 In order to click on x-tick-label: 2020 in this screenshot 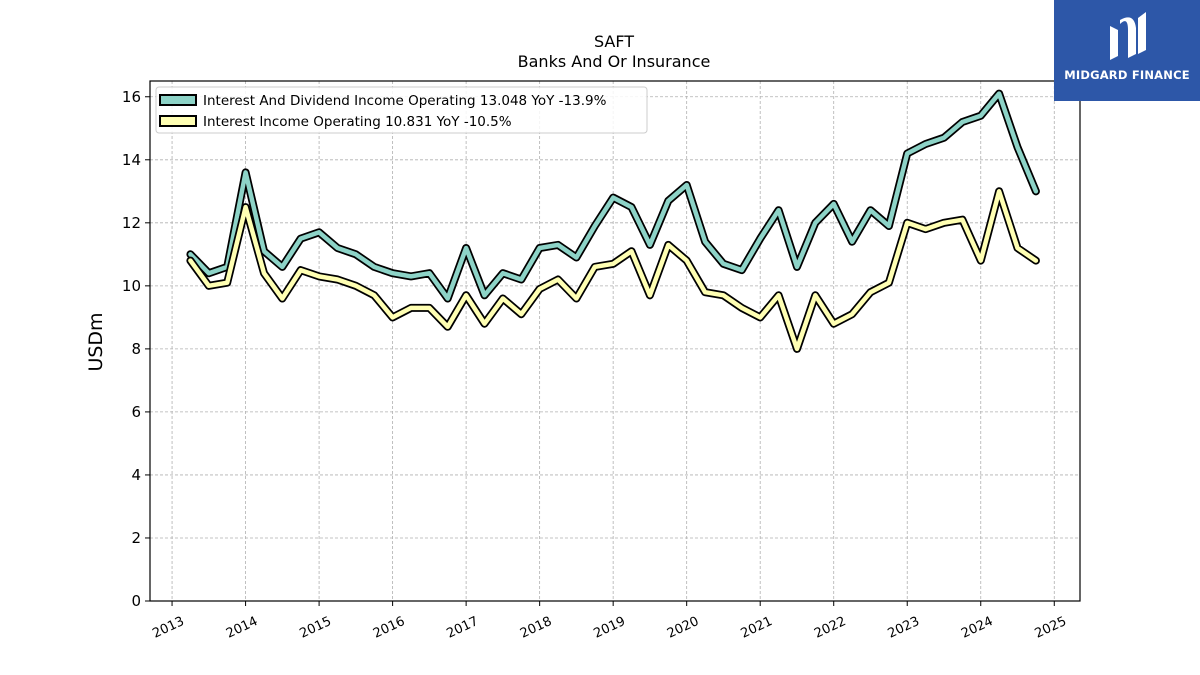, I will do `click(683, 628)`.